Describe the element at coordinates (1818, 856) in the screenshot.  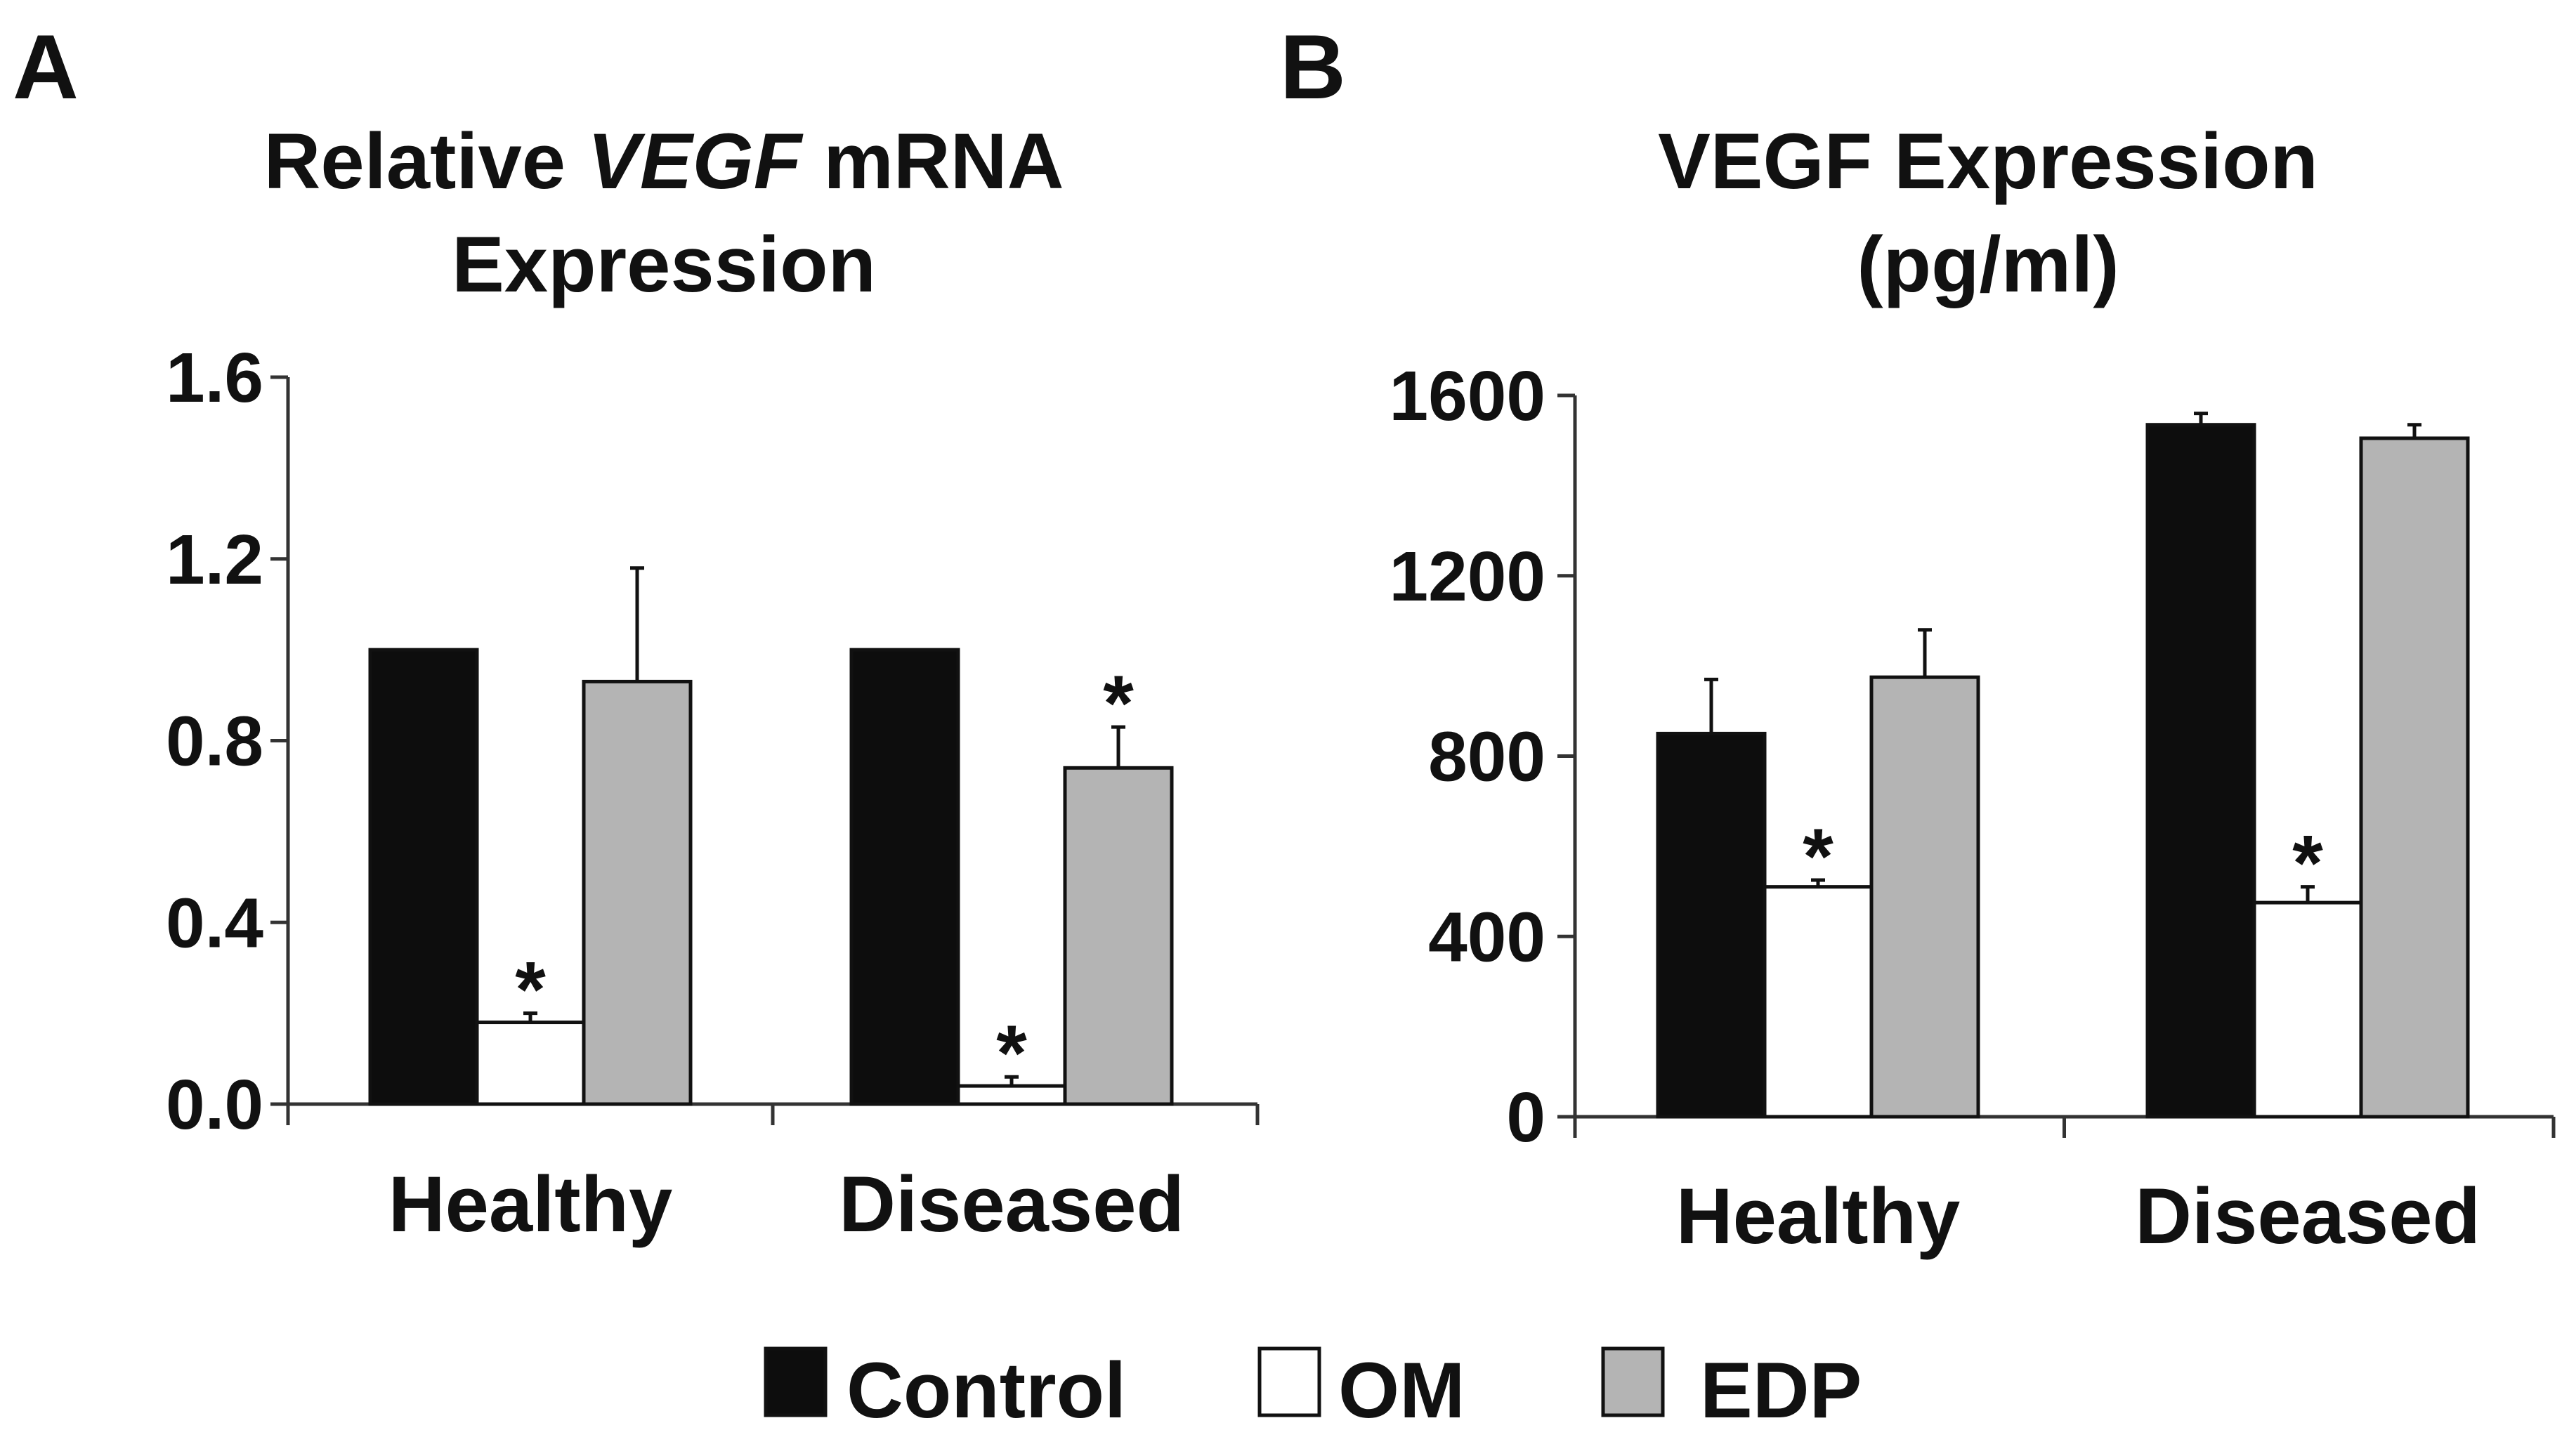
I see `panel-b-significance-healthy-om: *` at that location.